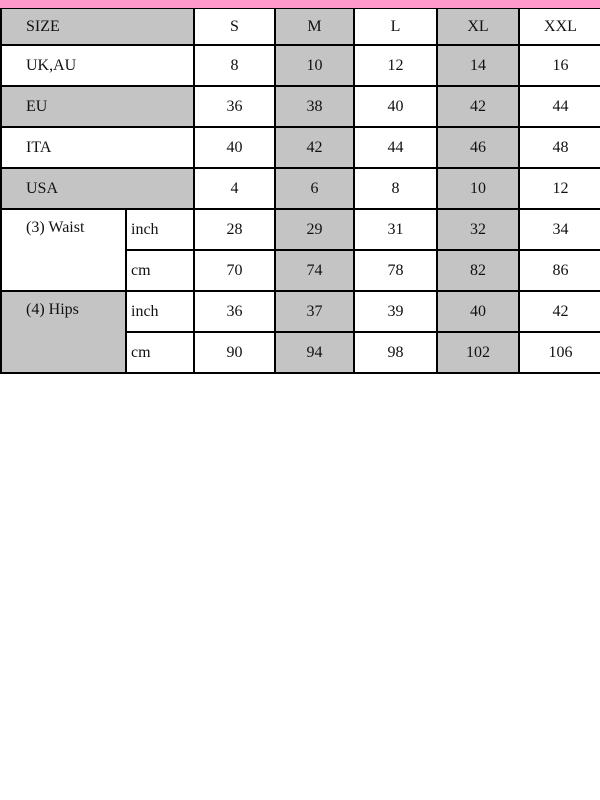 This screenshot has height=800, width=600. Describe the element at coordinates (97, 188) in the screenshot. I see `row-label-usa: USA` at that location.